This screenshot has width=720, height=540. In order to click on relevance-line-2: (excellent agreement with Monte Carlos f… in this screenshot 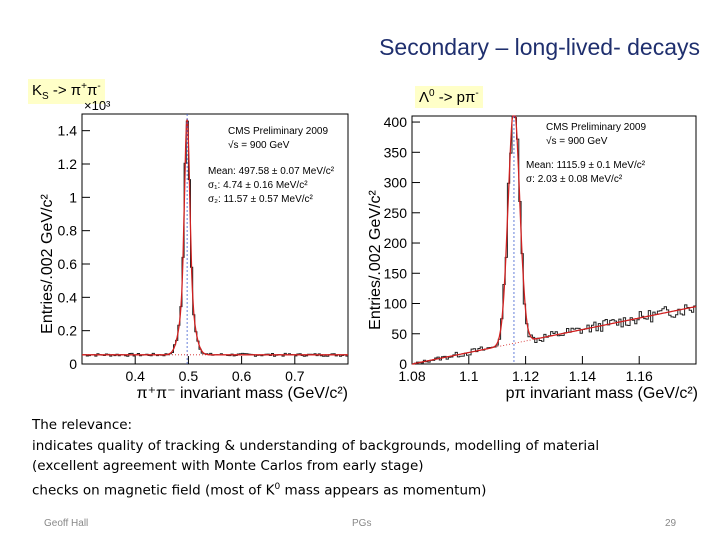, I will do `click(228, 466)`.